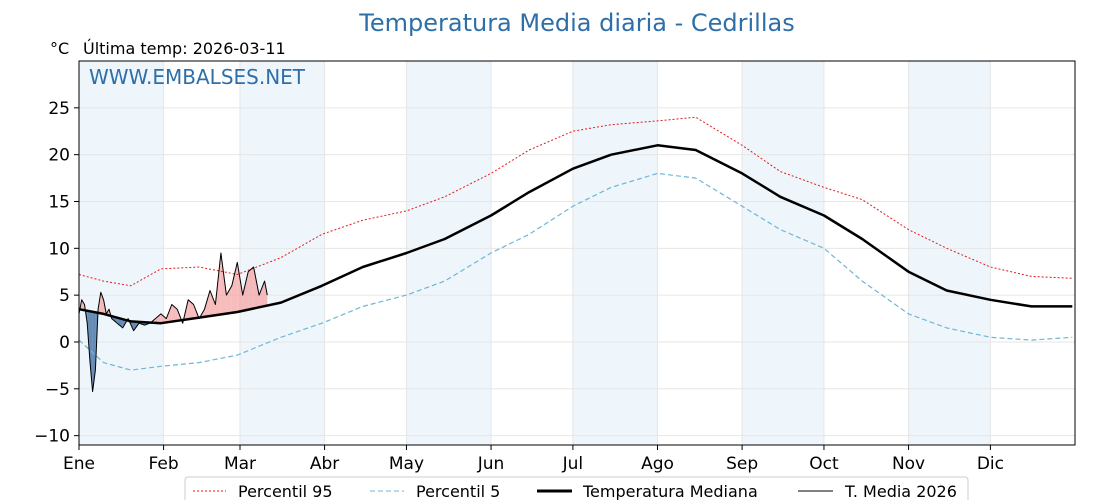 This screenshot has width=1120, height=500. Describe the element at coordinates (184, 48) in the screenshot. I see `last-temp-label: Última temp: 2026-03-11` at that location.